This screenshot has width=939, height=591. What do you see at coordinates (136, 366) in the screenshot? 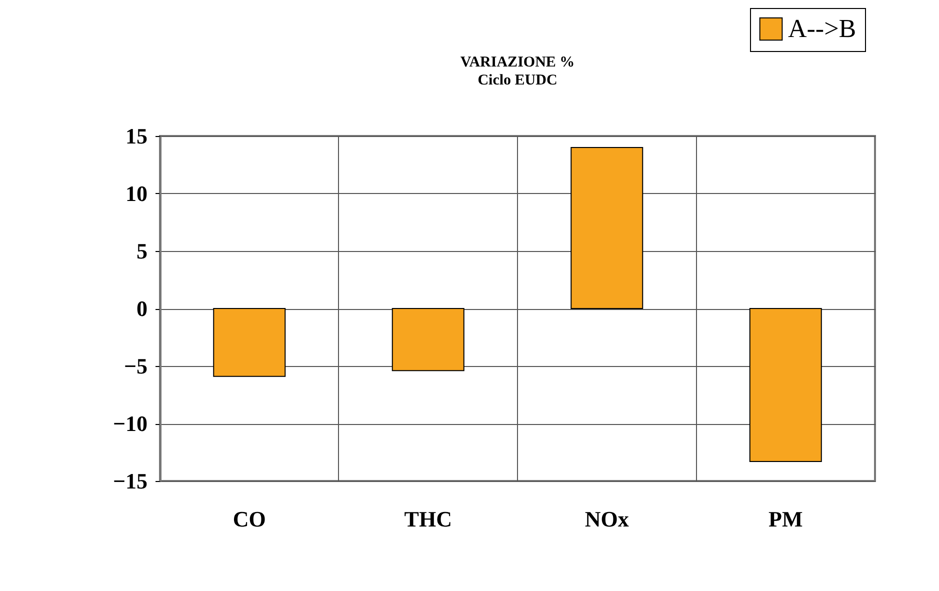
I see `y-tick-label: −5` at bounding box center [136, 366].